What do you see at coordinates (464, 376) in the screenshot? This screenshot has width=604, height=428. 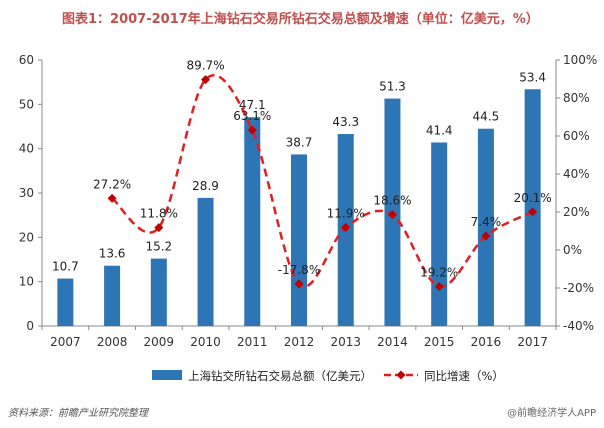 I see `legend-line-label: 同比增速（%）` at bounding box center [464, 376].